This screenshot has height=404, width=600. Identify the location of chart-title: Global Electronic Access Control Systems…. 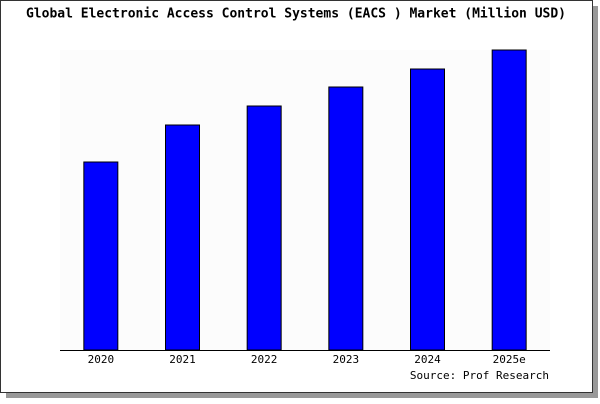
(296, 14).